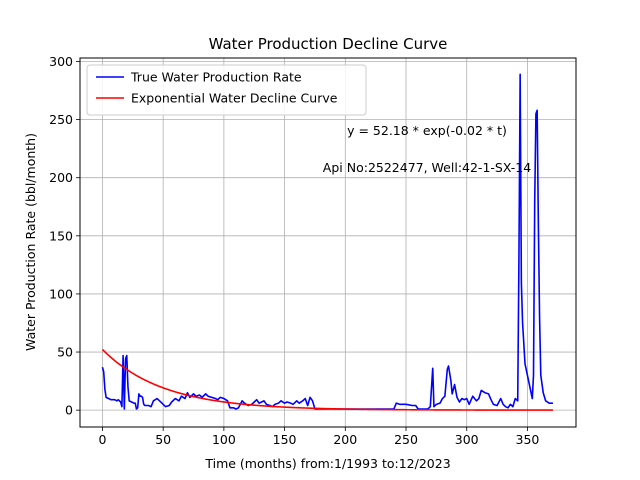 This screenshot has height=480, width=640. Describe the element at coordinates (163, 439) in the screenshot. I see `x-tick-label: 50` at that location.